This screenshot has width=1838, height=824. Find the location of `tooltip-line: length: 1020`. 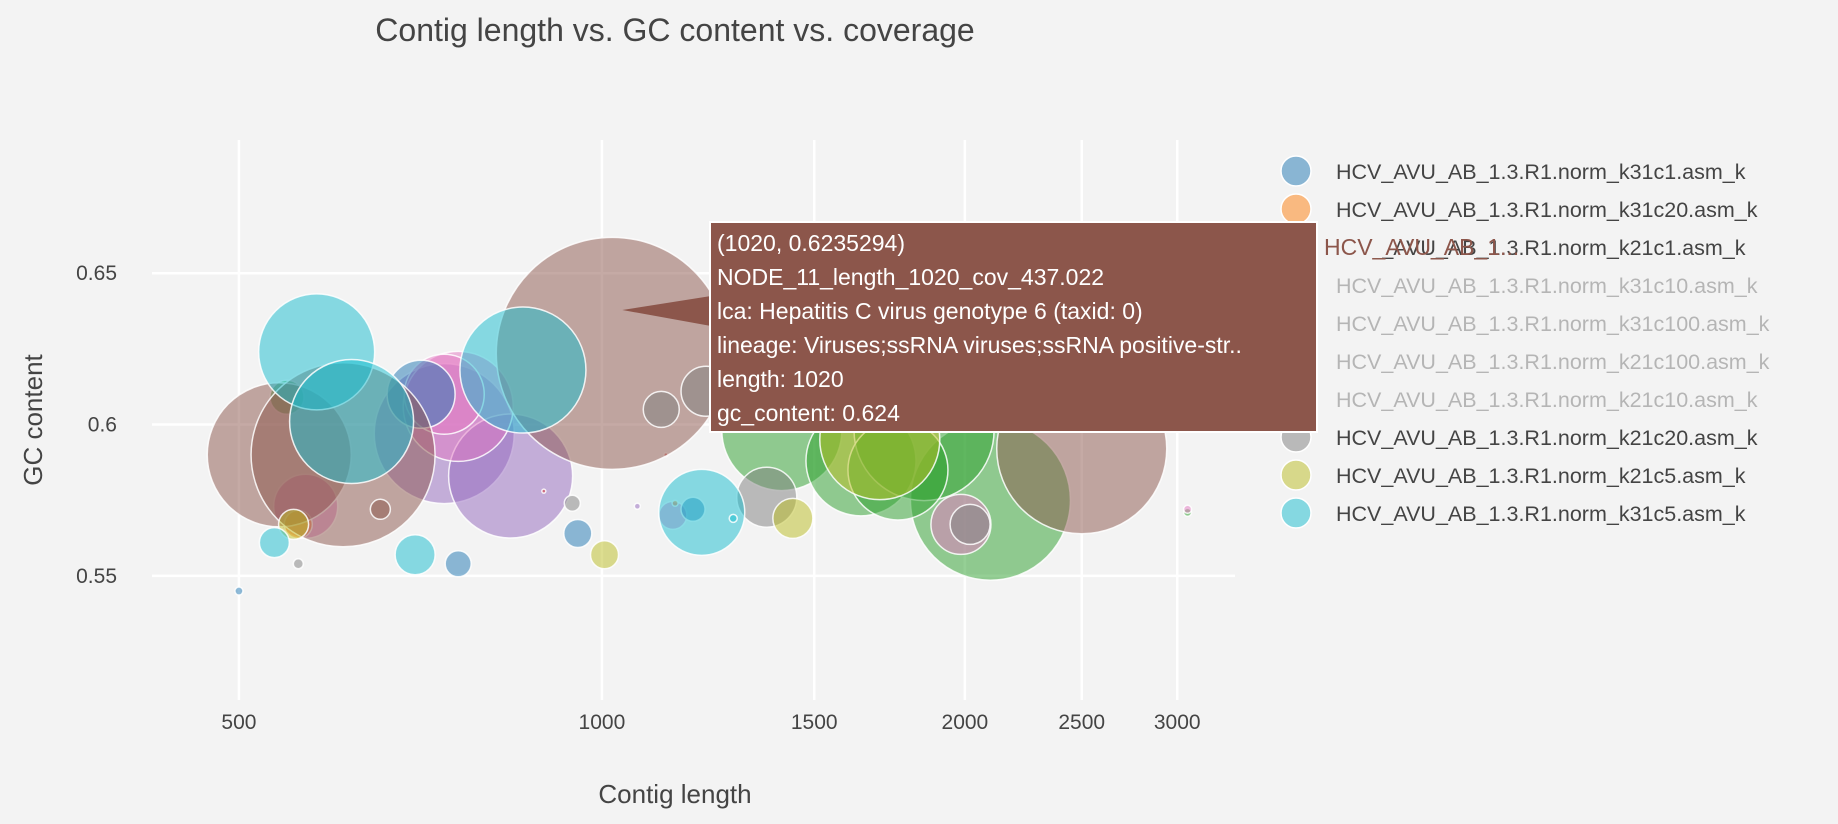

tooltip-line: length: 1020 is located at coordinates (780, 379).